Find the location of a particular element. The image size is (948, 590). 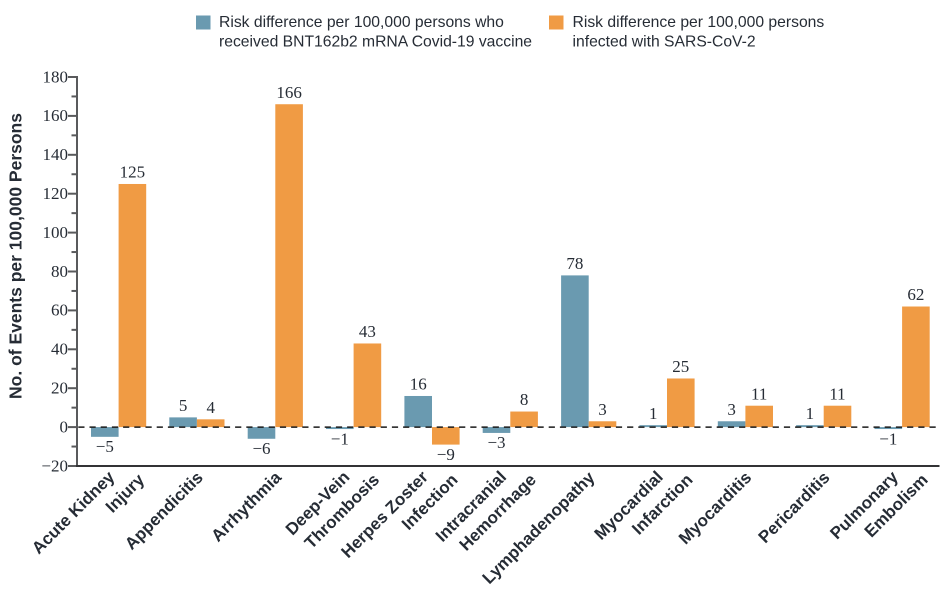

svg-text: 25 is located at coordinates (680, 366).